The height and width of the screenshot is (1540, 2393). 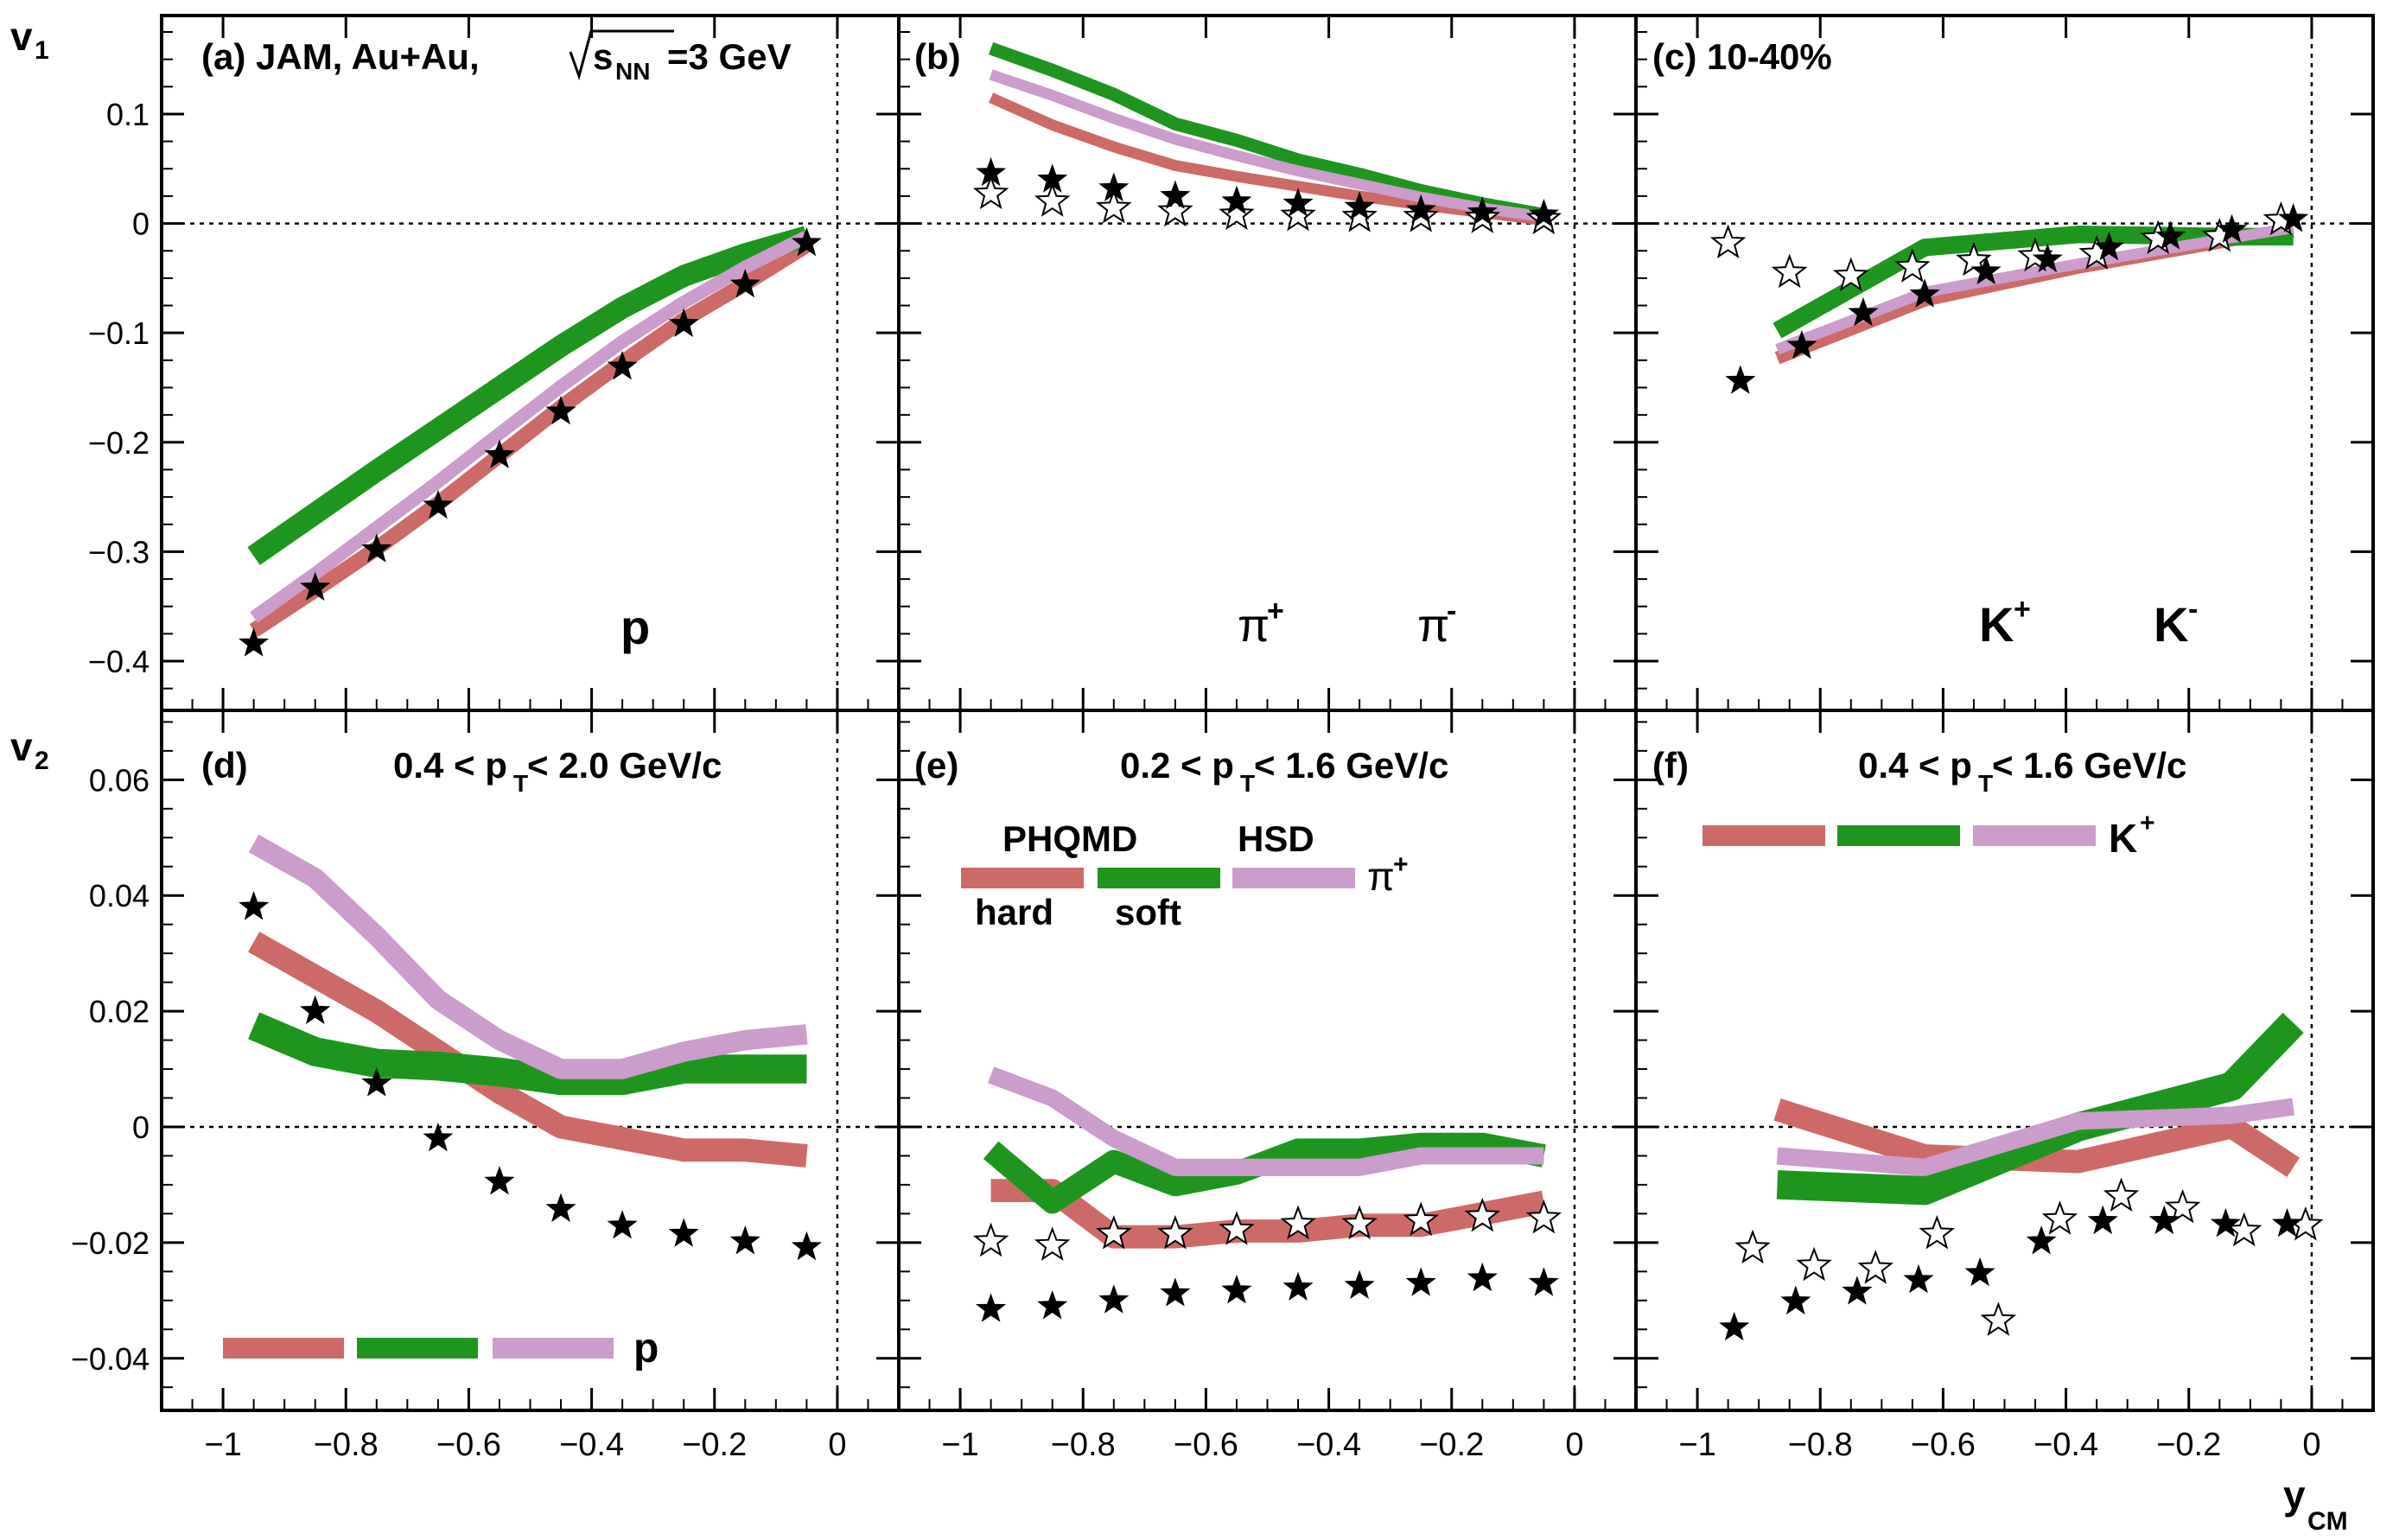 What do you see at coordinates (2034, 288) in the screenshot?
I see `band-c-hsd` at bounding box center [2034, 288].